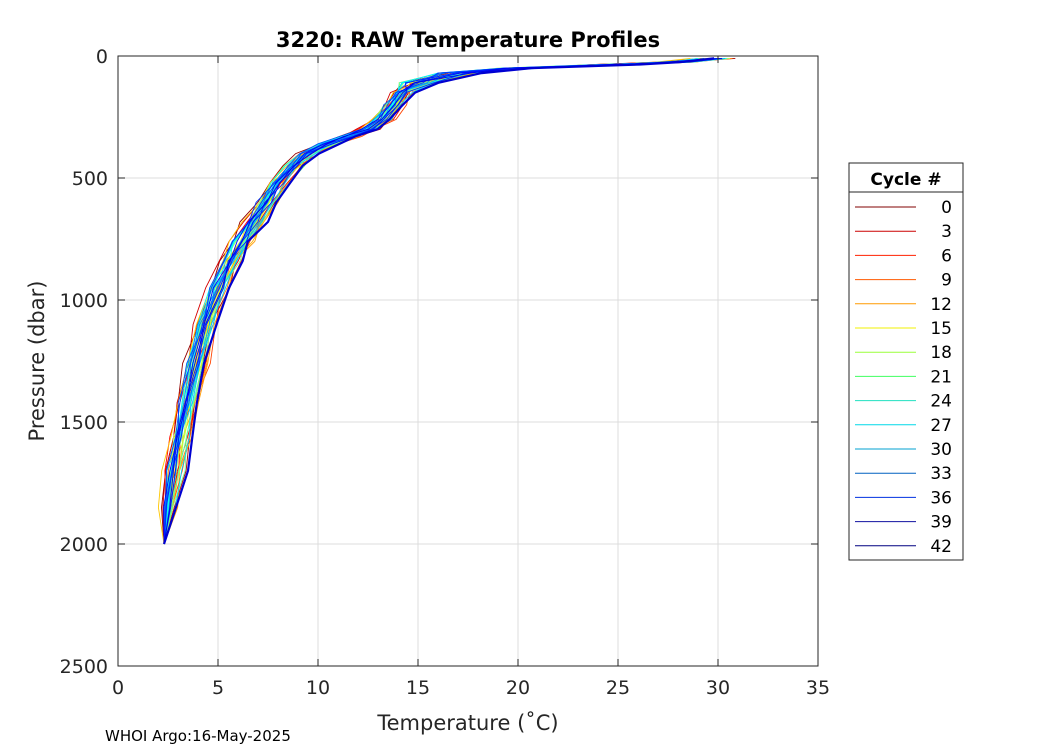 This screenshot has width=1050, height=750. Describe the element at coordinates (468, 40) in the screenshot. I see `chart-title: 3220: RAW Temperature Profiles` at that location.